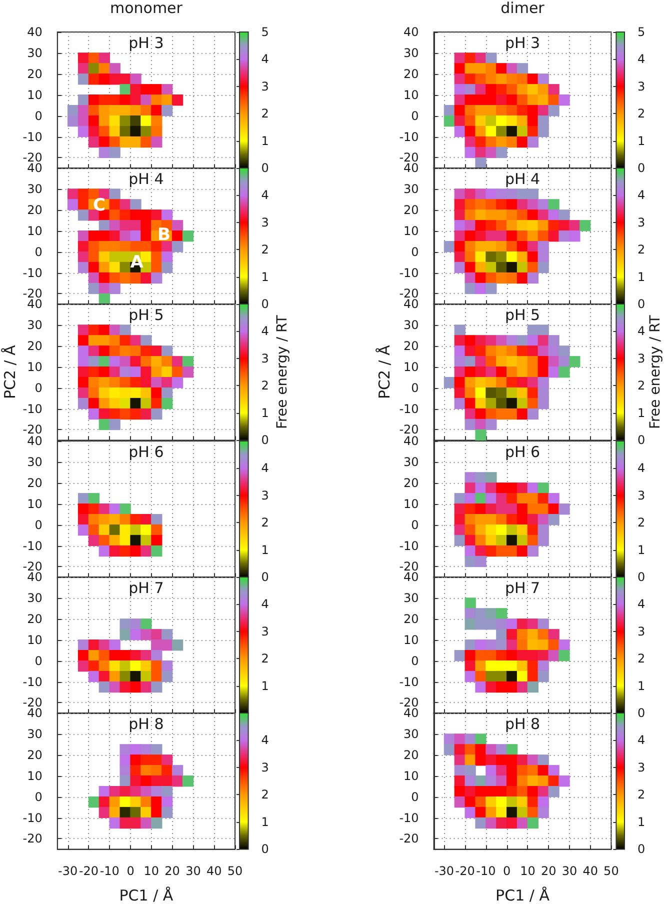 Image resolution: width=667 pixels, height=904 pixels. Describe the element at coordinates (147, 8) in the screenshot. I see `text: monomer` at that location.